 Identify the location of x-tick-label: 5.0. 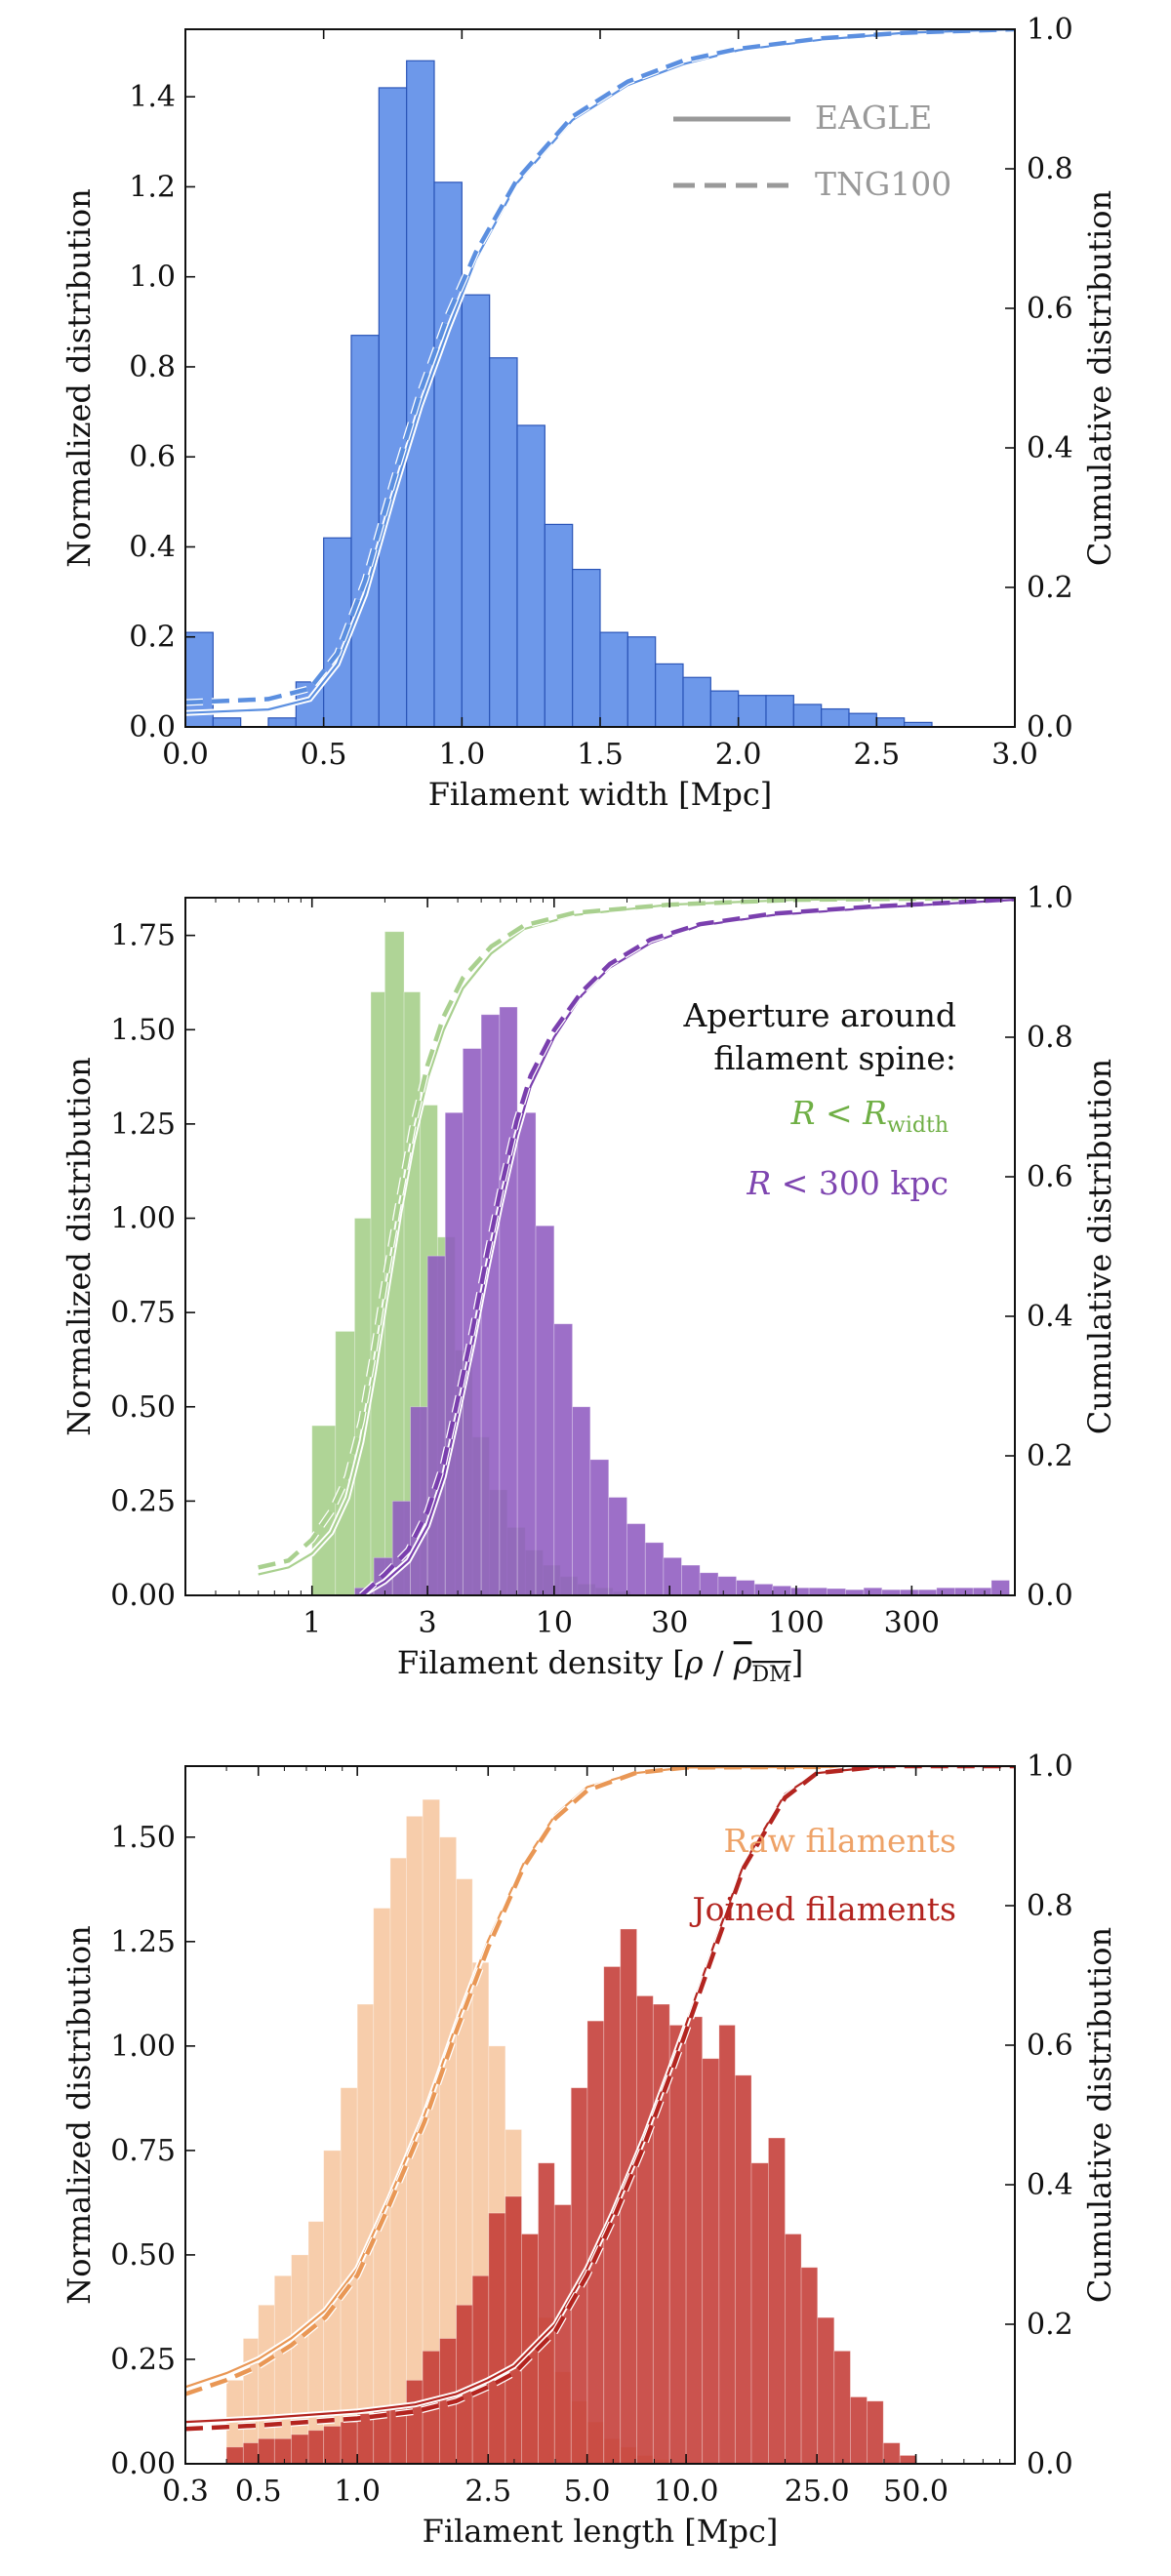
(587, 2492).